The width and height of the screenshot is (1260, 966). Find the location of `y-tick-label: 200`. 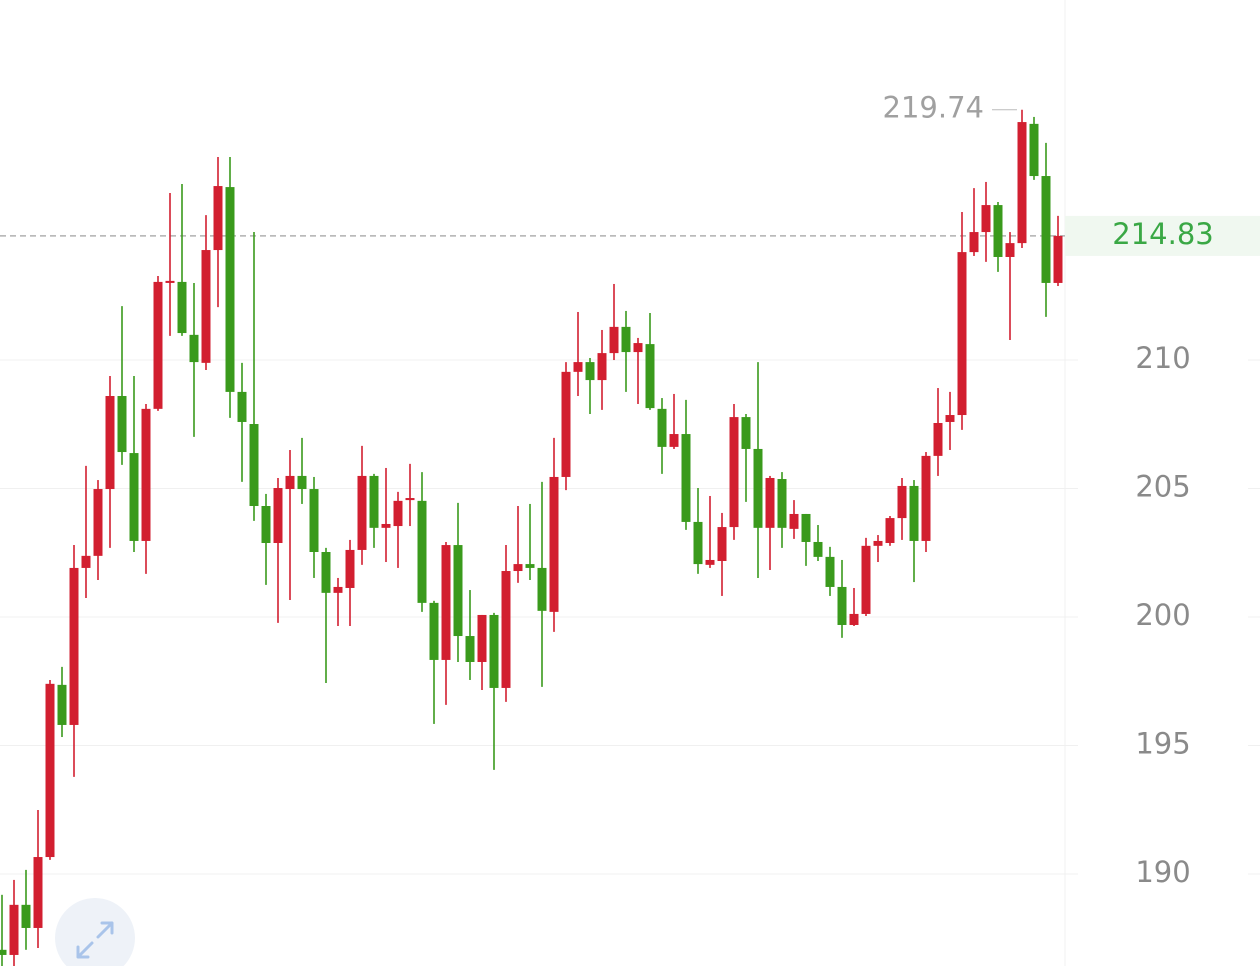

y-tick-label: 200 is located at coordinates (1162, 615).